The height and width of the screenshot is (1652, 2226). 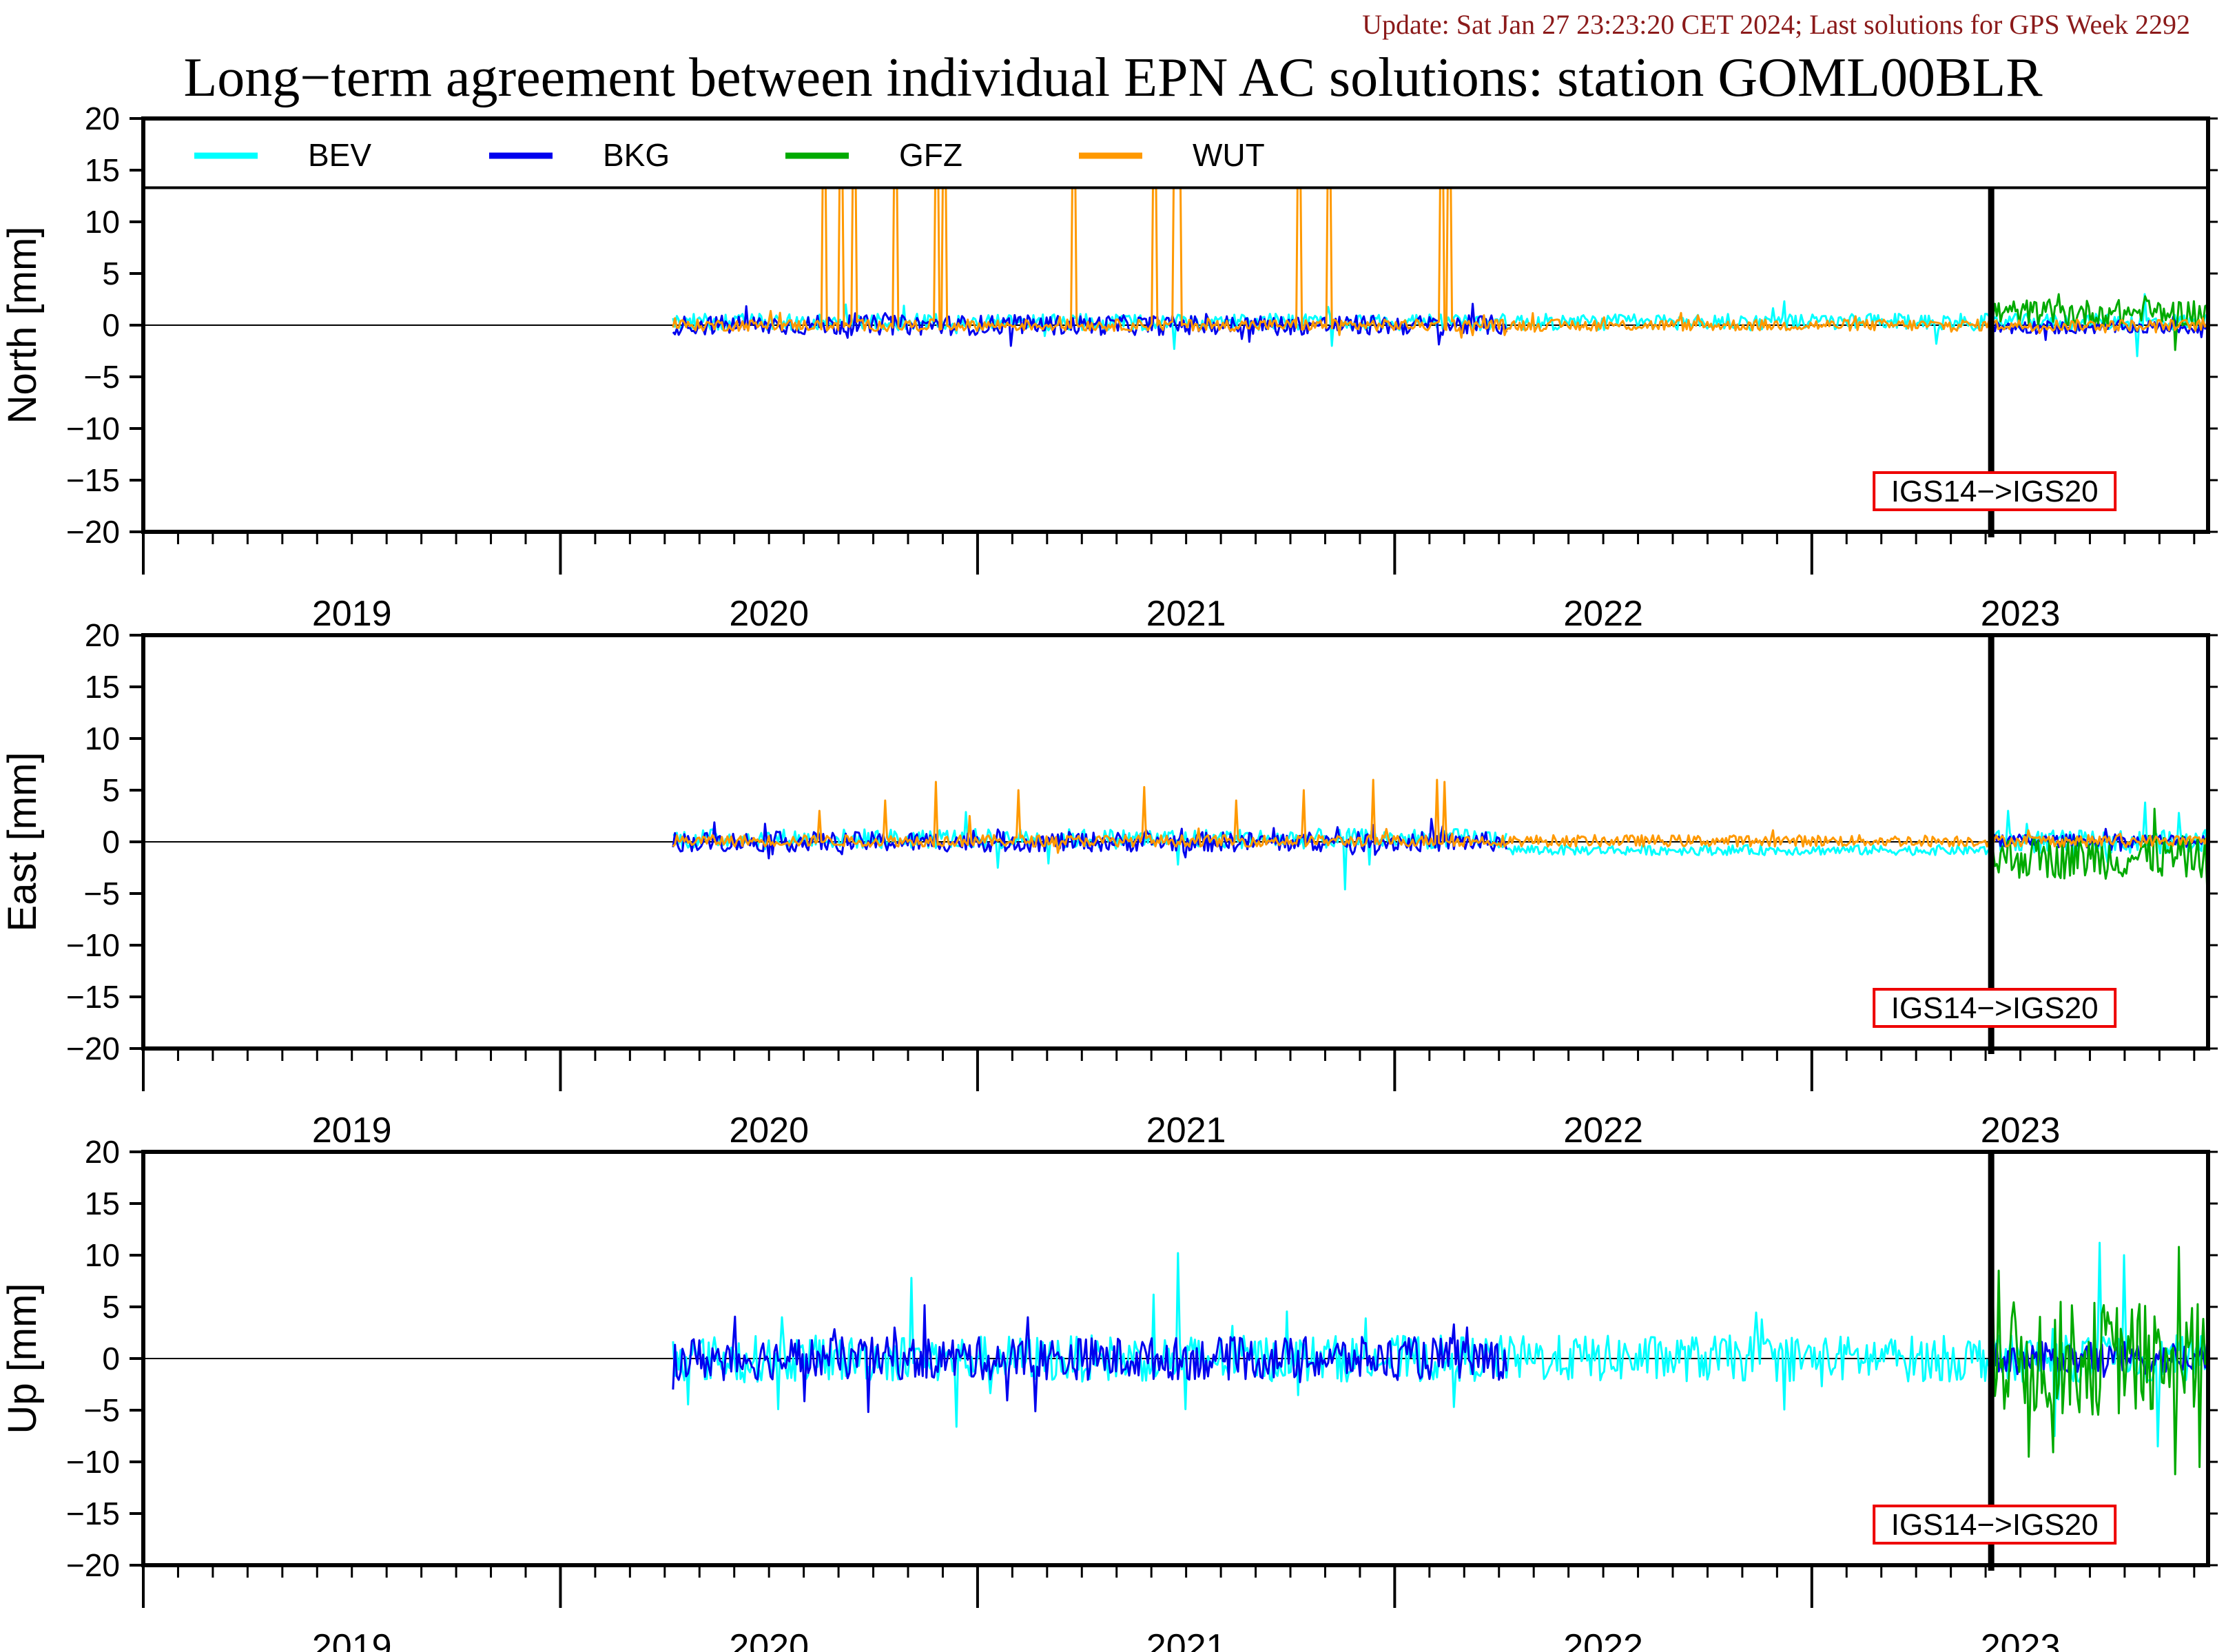 What do you see at coordinates (22, 325) in the screenshot?
I see `y-axis-label: North [mm]` at bounding box center [22, 325].